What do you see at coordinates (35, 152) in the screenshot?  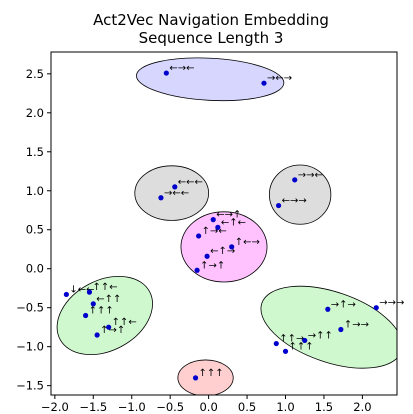 I see `y-tick-label: 1.5` at bounding box center [35, 152].